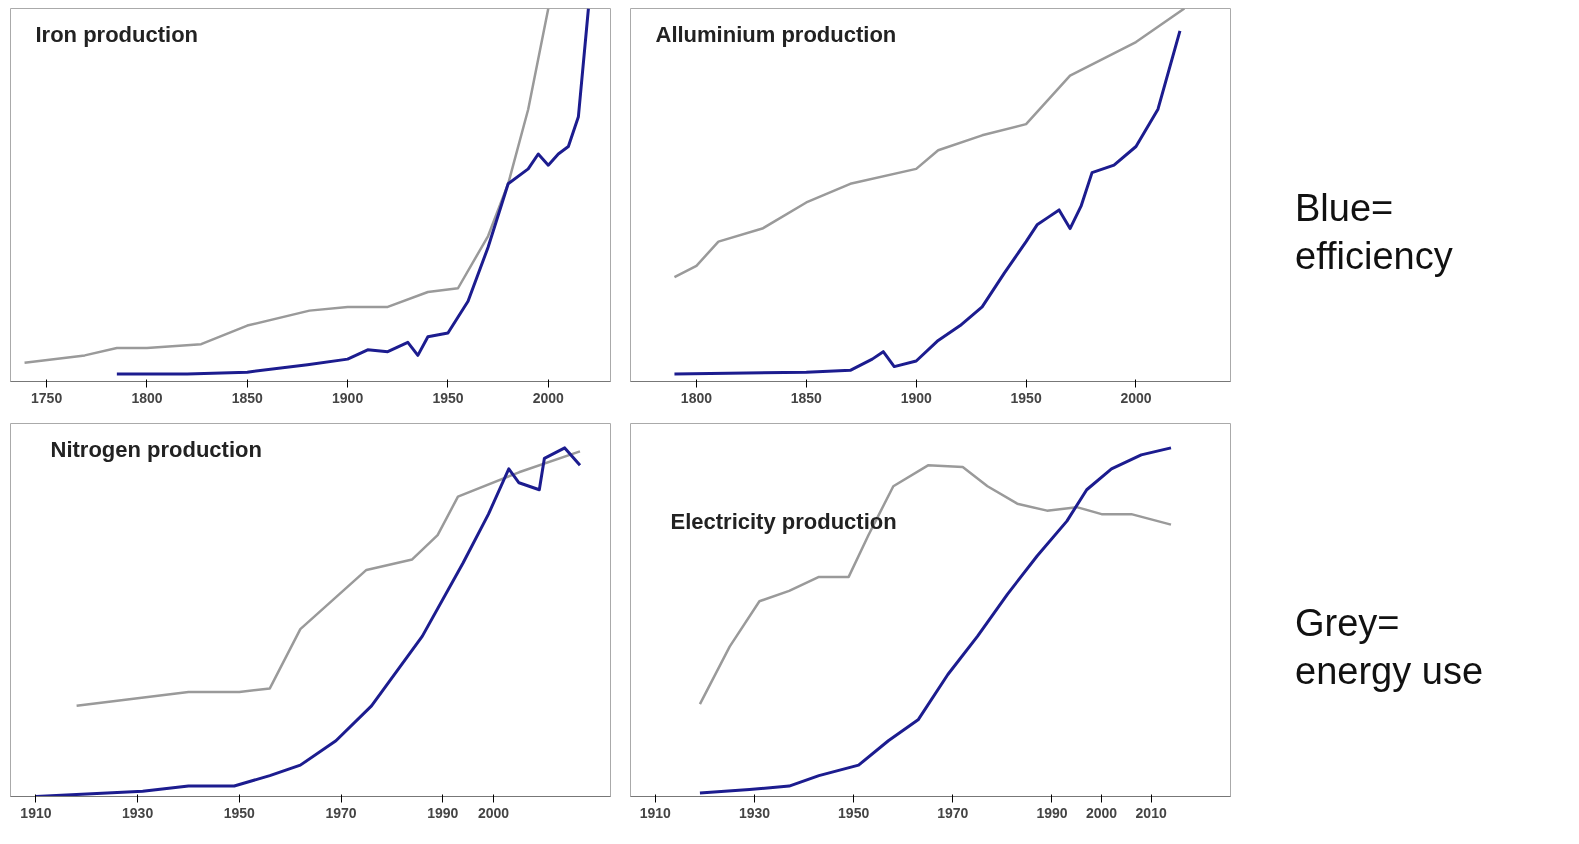  I want to click on text: Grey= energy use, so click(1389, 647).